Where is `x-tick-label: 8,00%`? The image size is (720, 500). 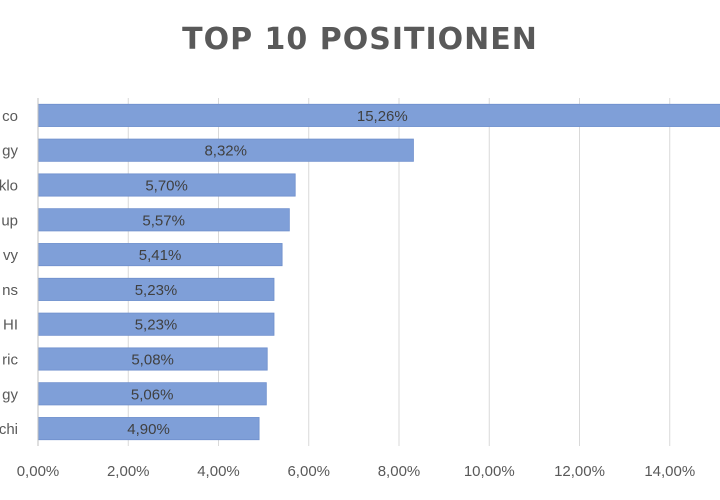
x-tick-label: 8,00% is located at coordinates (399, 471).